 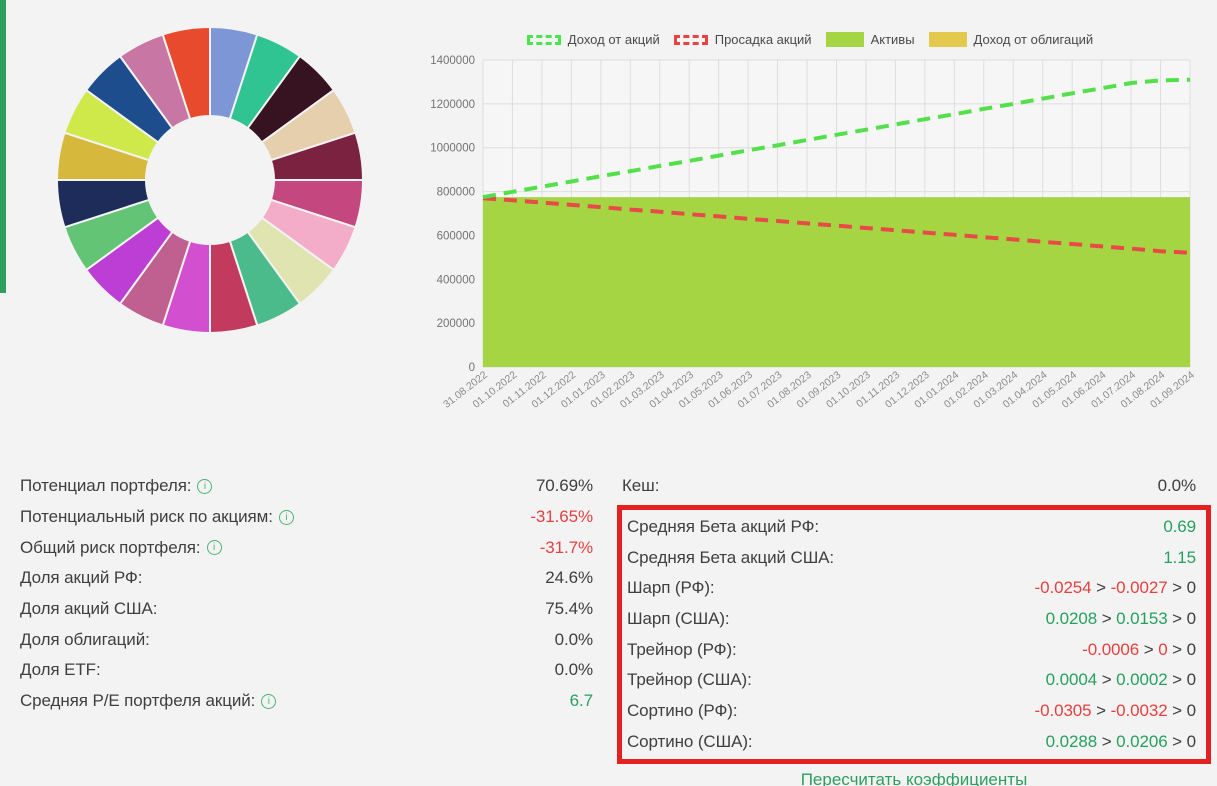 I want to click on legend-label: Доход от акций, so click(x=613, y=39).